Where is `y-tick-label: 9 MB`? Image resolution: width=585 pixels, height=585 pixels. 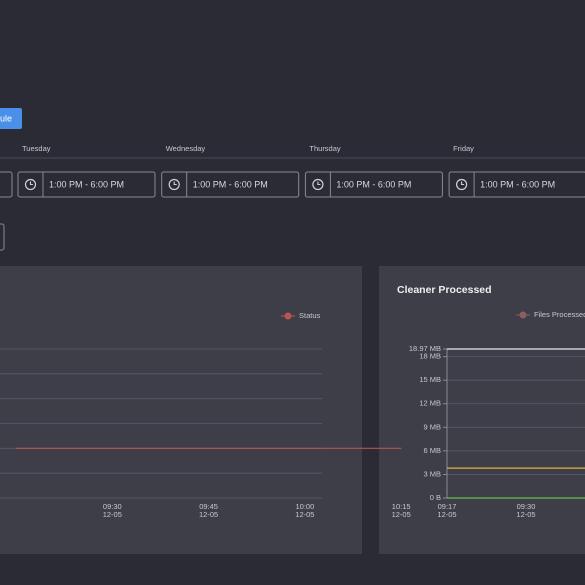
y-tick-label: 9 MB is located at coordinates (432, 426).